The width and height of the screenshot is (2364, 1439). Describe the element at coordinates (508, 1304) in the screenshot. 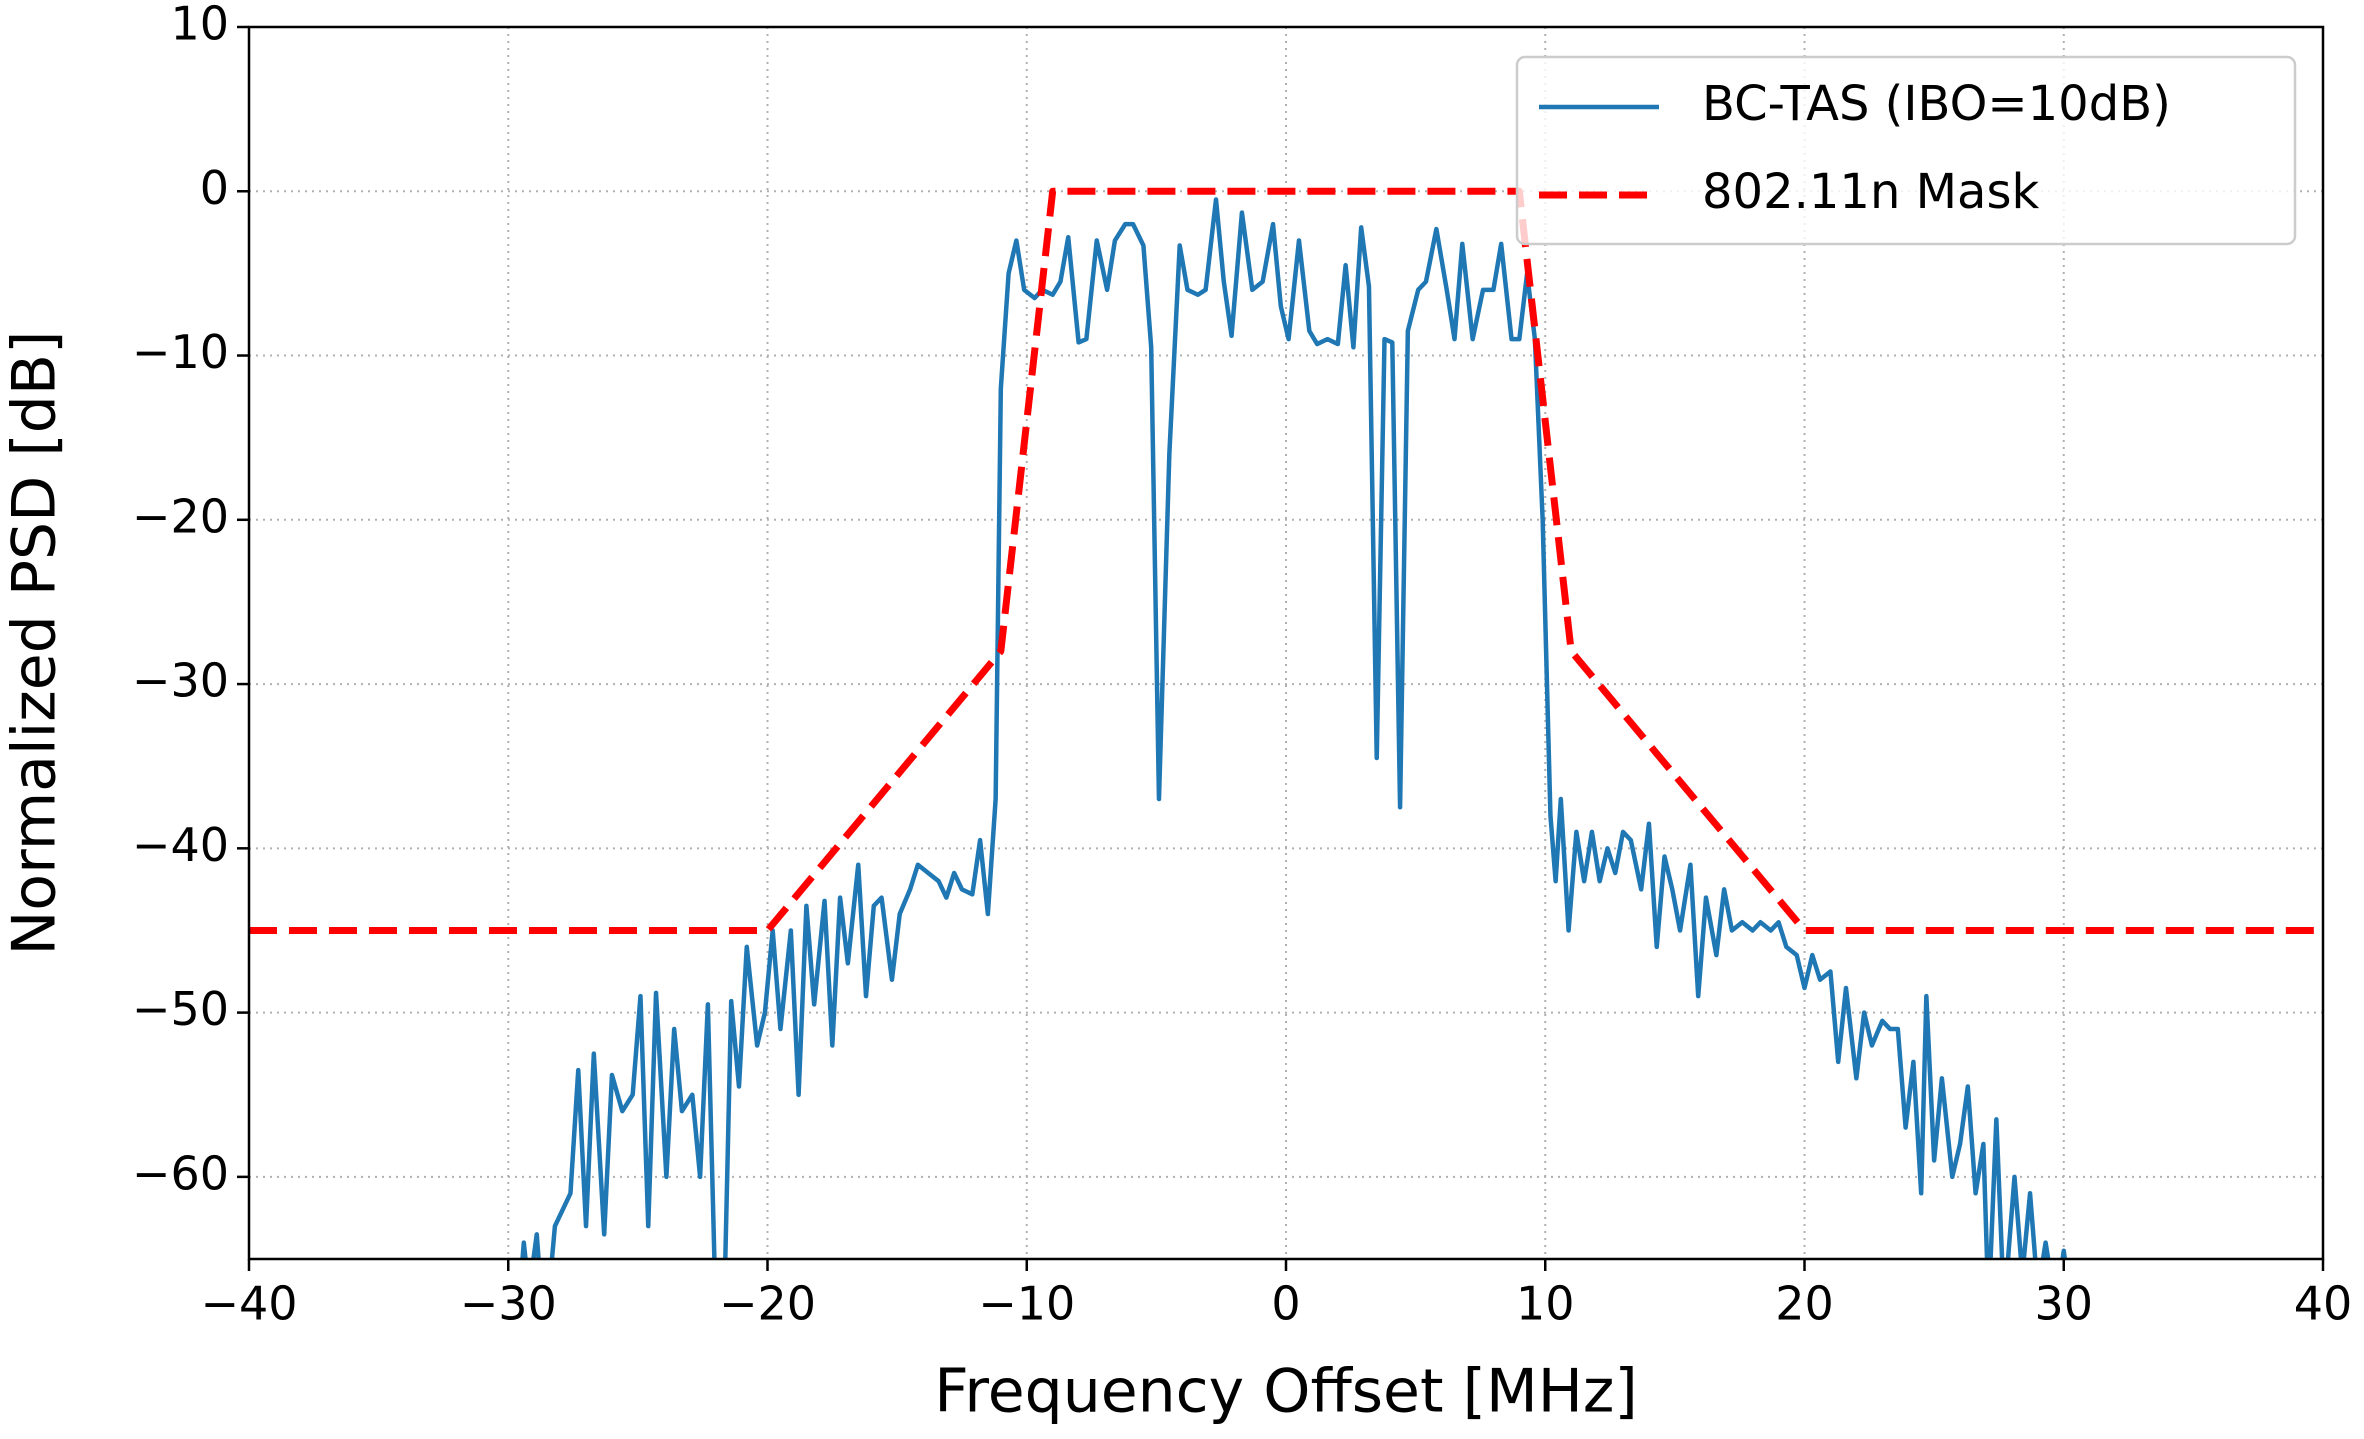

I see `x-tick-label: −30` at that location.